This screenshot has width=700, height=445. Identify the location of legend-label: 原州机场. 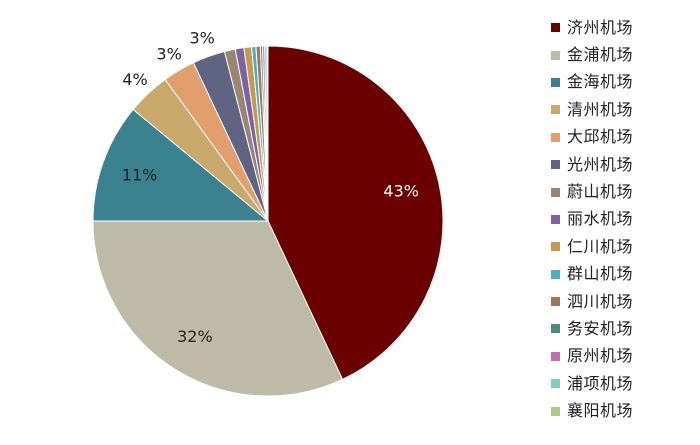
(600, 356).